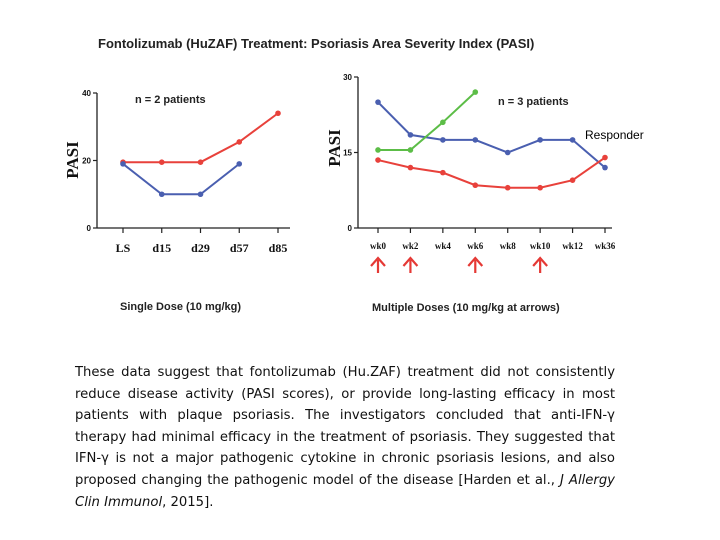 The image size is (720, 540). I want to click on right-x-tick-label: wk6, so click(475, 246).